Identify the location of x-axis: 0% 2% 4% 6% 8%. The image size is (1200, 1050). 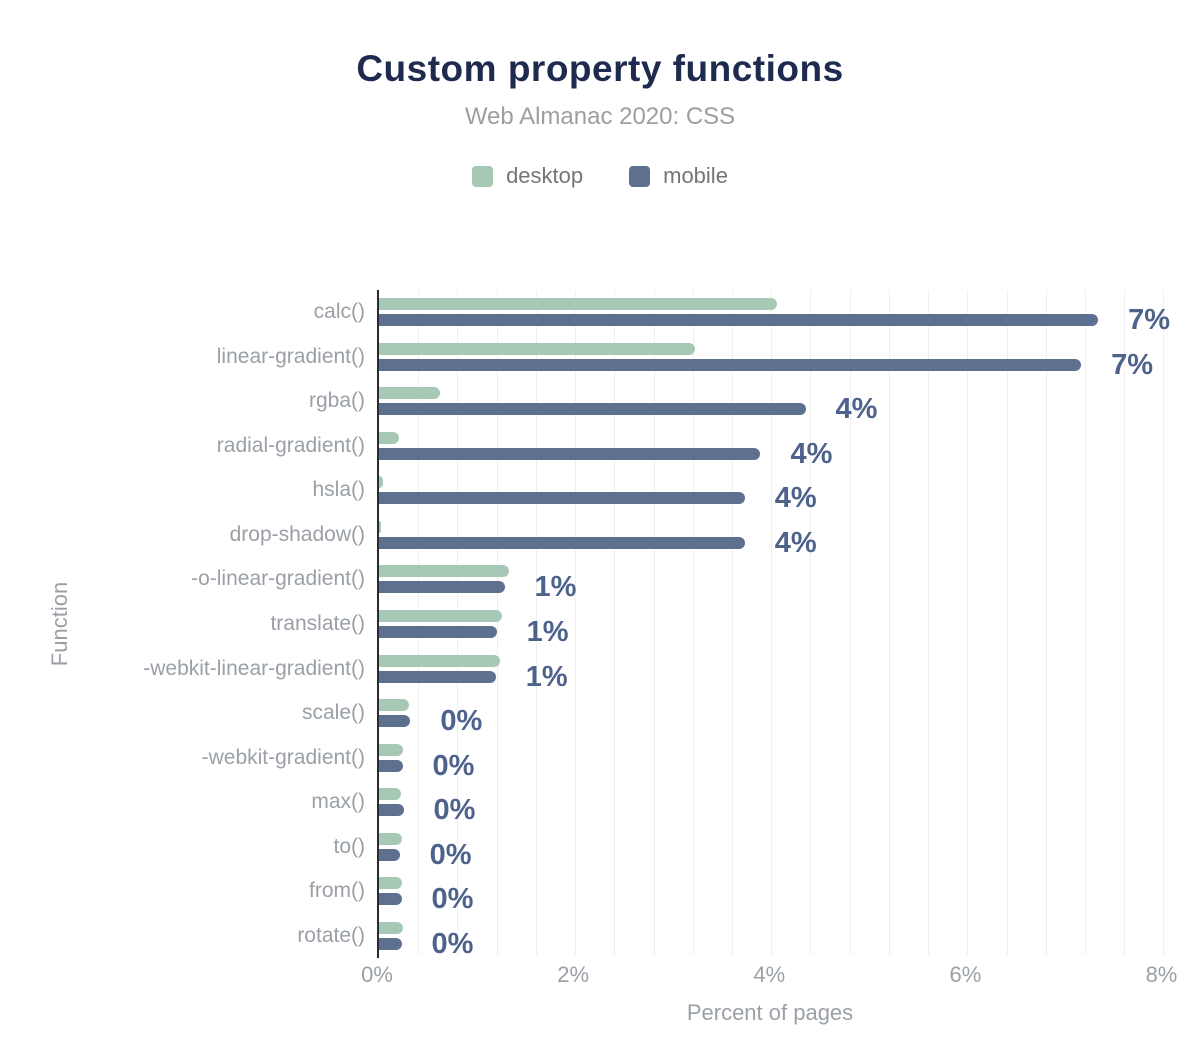
(769, 976).